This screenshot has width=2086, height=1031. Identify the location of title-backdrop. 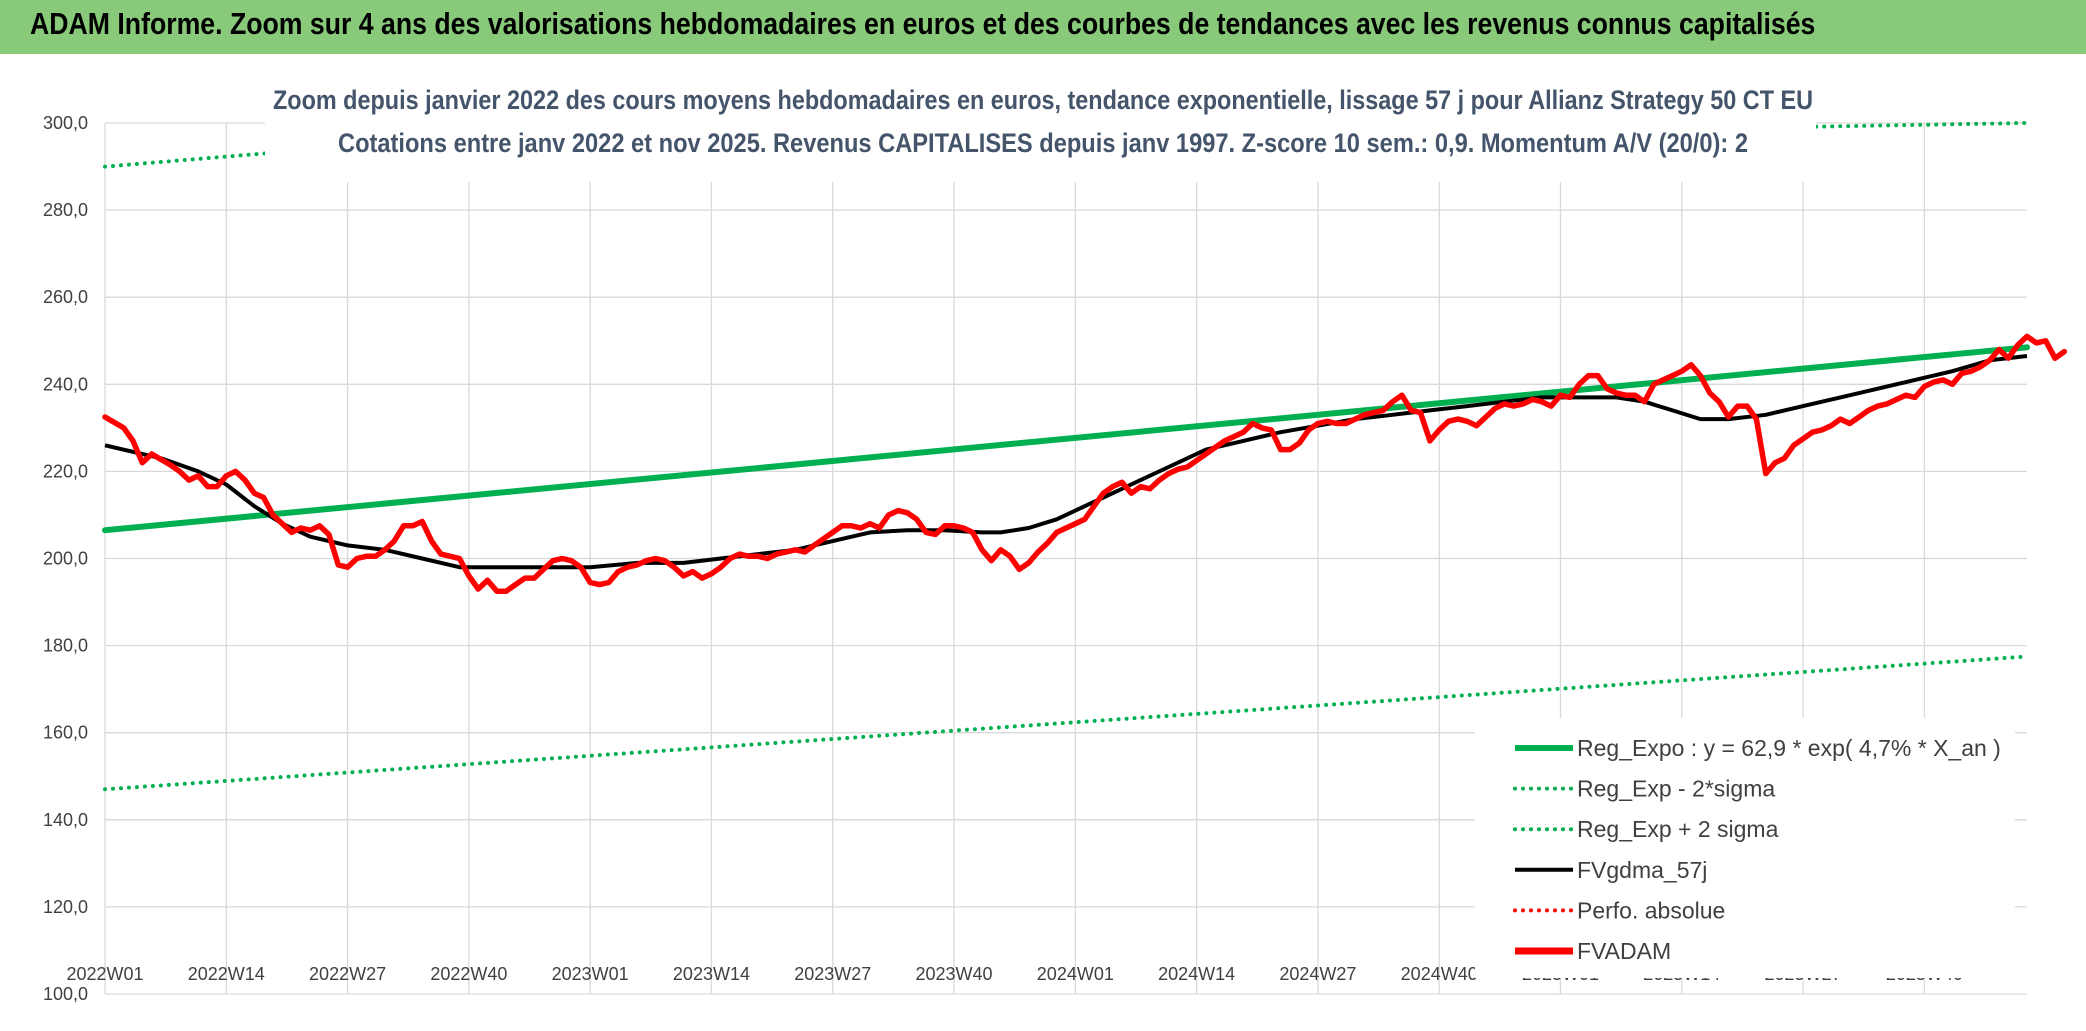
(1040, 124).